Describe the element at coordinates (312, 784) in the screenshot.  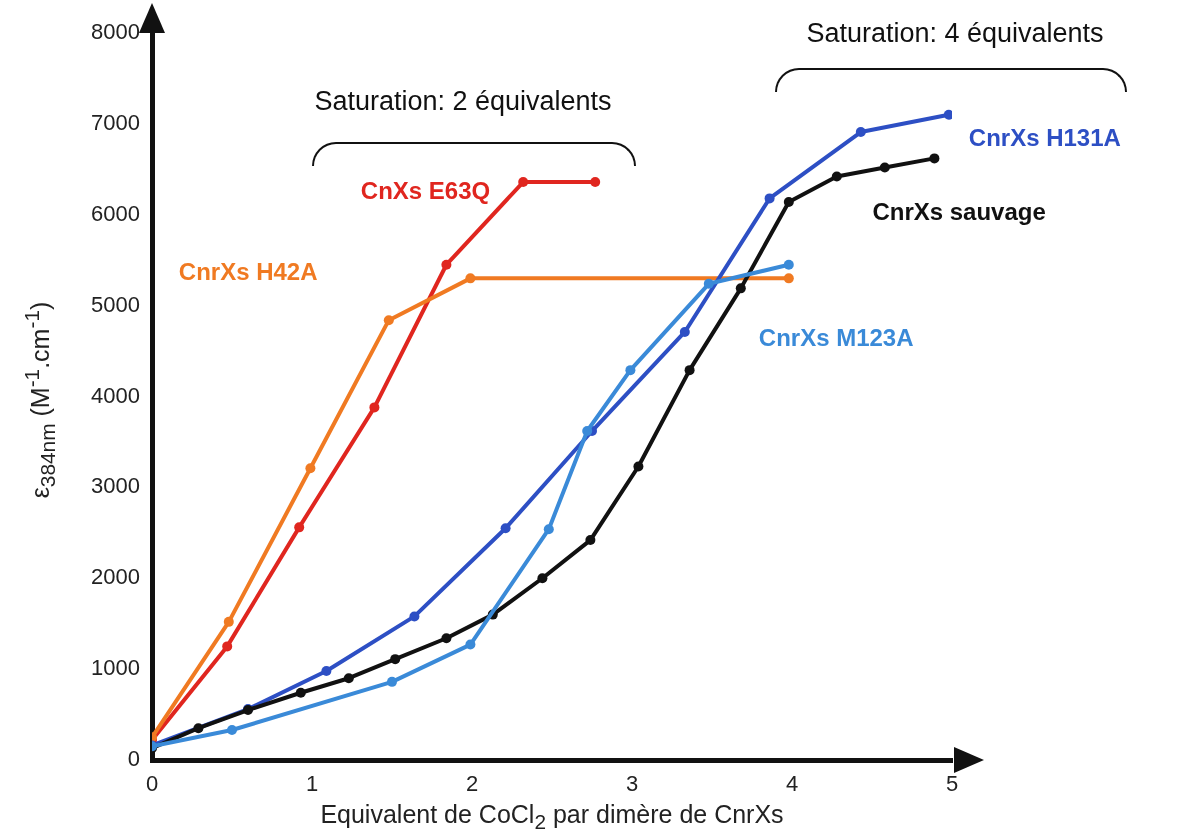
I see `x-tick-label: 1` at that location.